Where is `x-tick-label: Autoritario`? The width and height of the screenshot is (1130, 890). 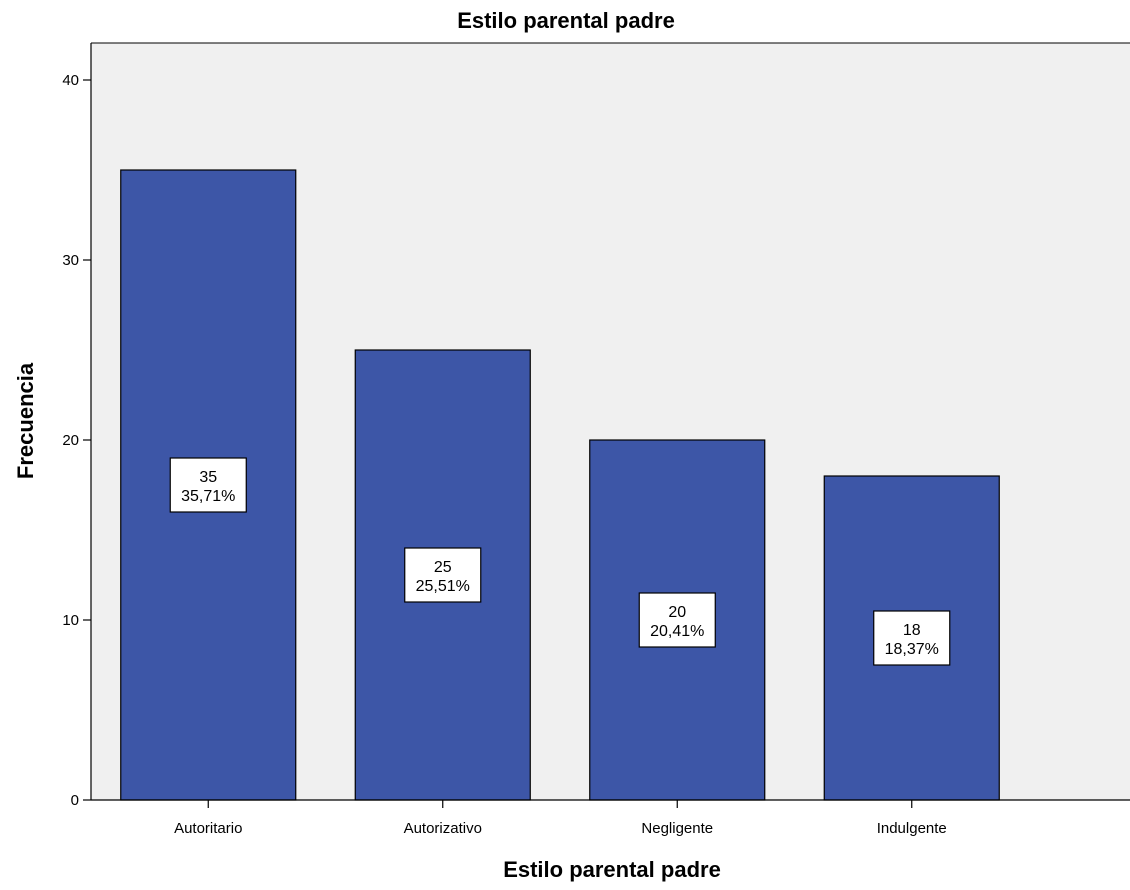
x-tick-label: Autoritario is located at coordinates (208, 828).